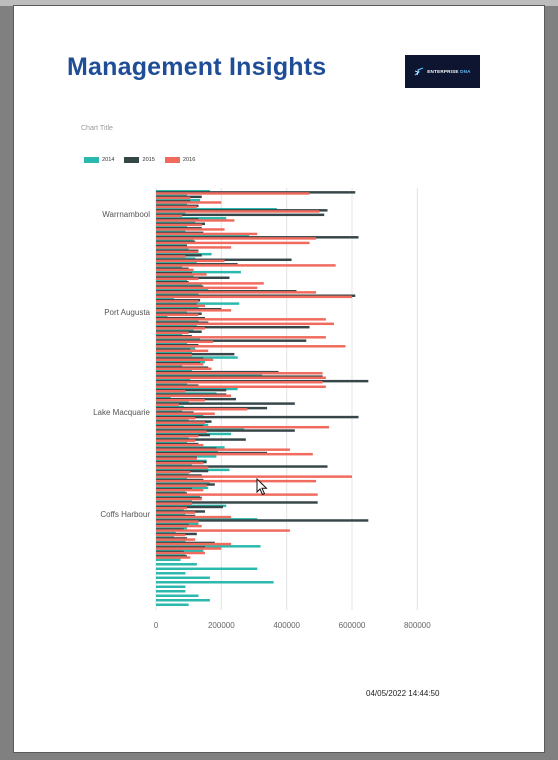 This screenshot has height=760, width=558. I want to click on chart-legend: 2014 2015 2016, so click(139, 160).